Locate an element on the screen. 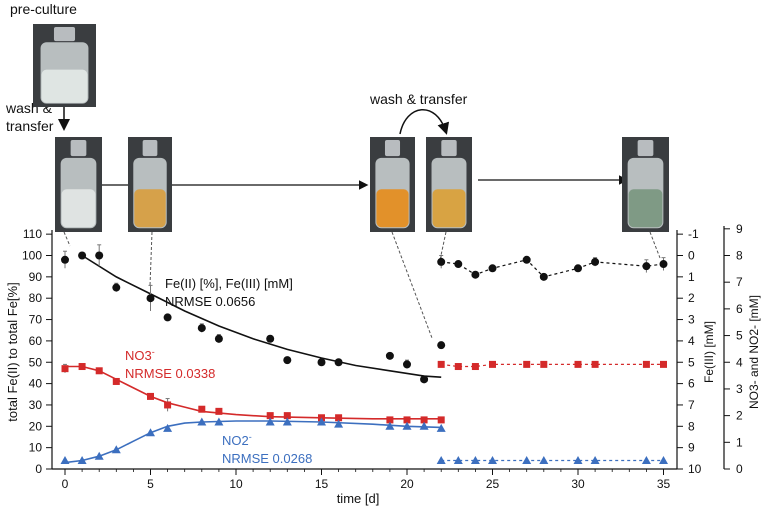 Image resolution: width=764 pixels, height=517 pixels. no3-sup: - is located at coordinates (153, 352).